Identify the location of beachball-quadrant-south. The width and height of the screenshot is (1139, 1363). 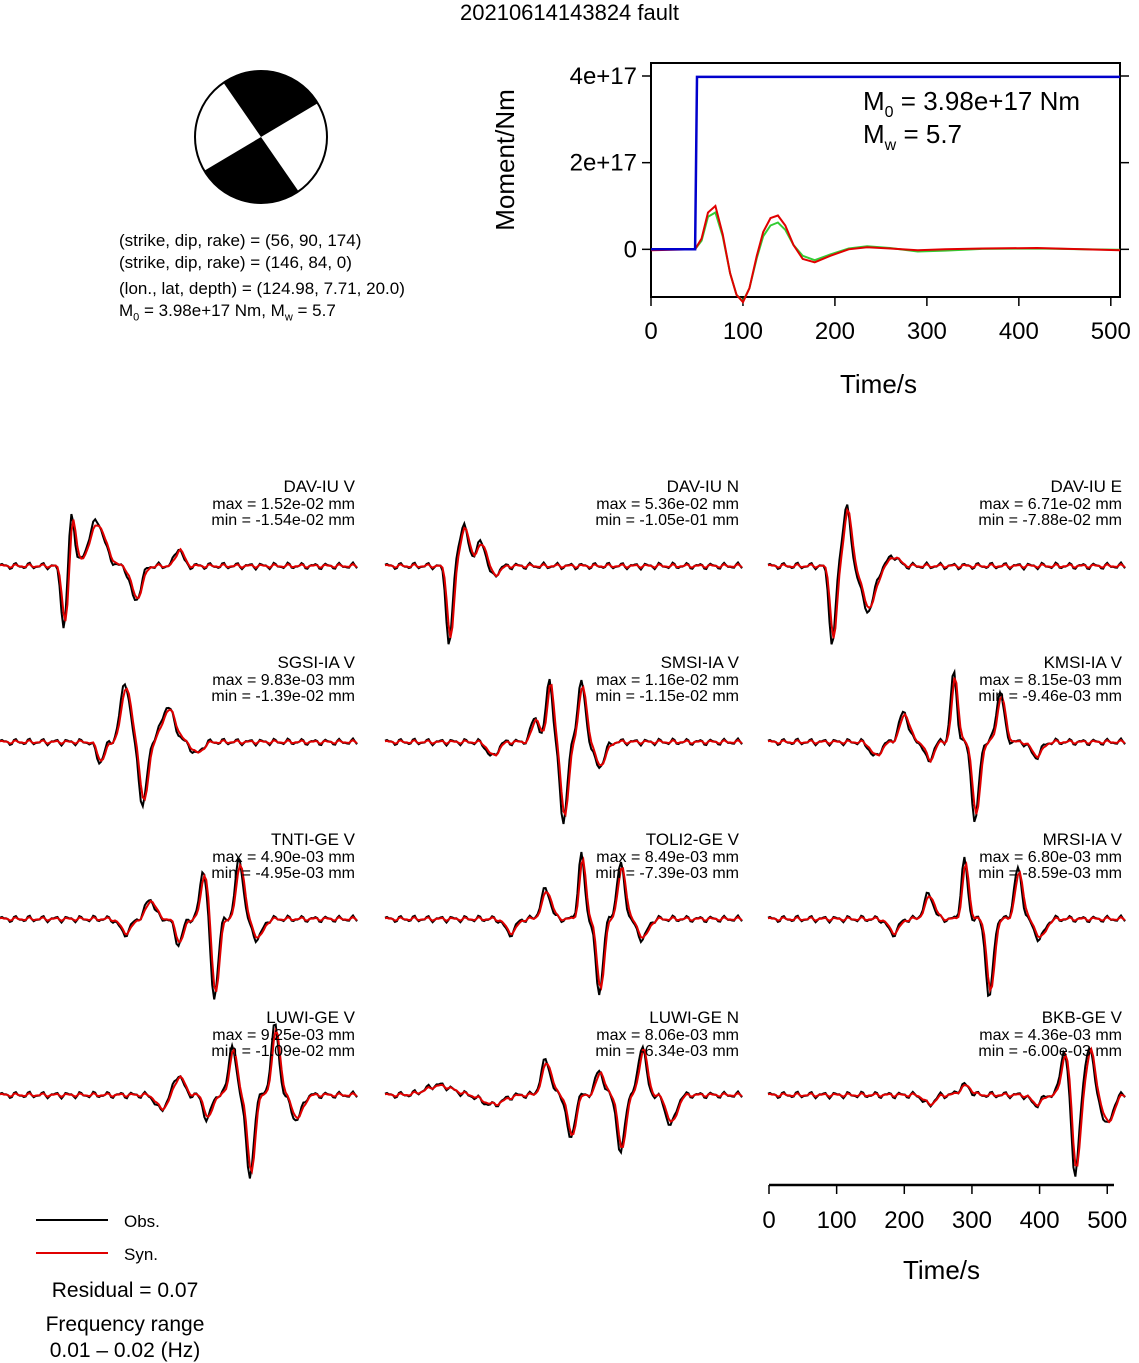
(251, 170).